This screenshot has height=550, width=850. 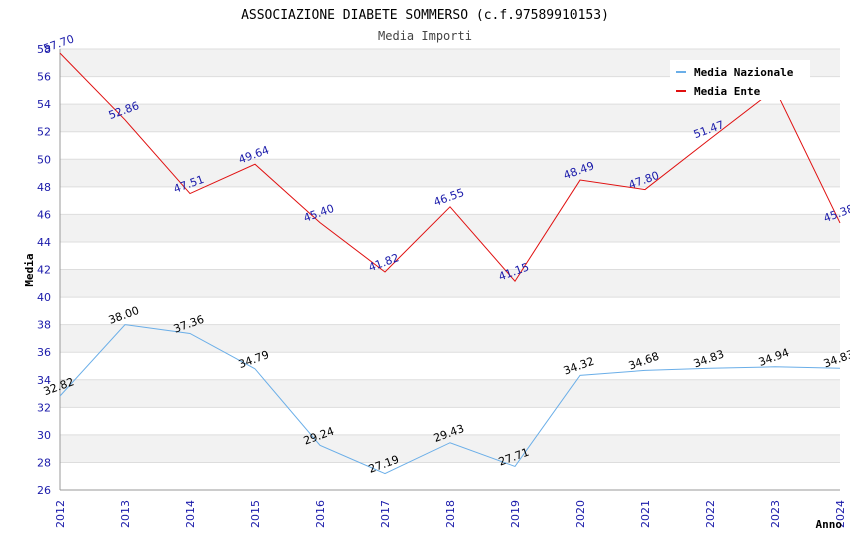 What do you see at coordinates (44, 49) in the screenshot?
I see `y-tick-label: 58` at bounding box center [44, 49].